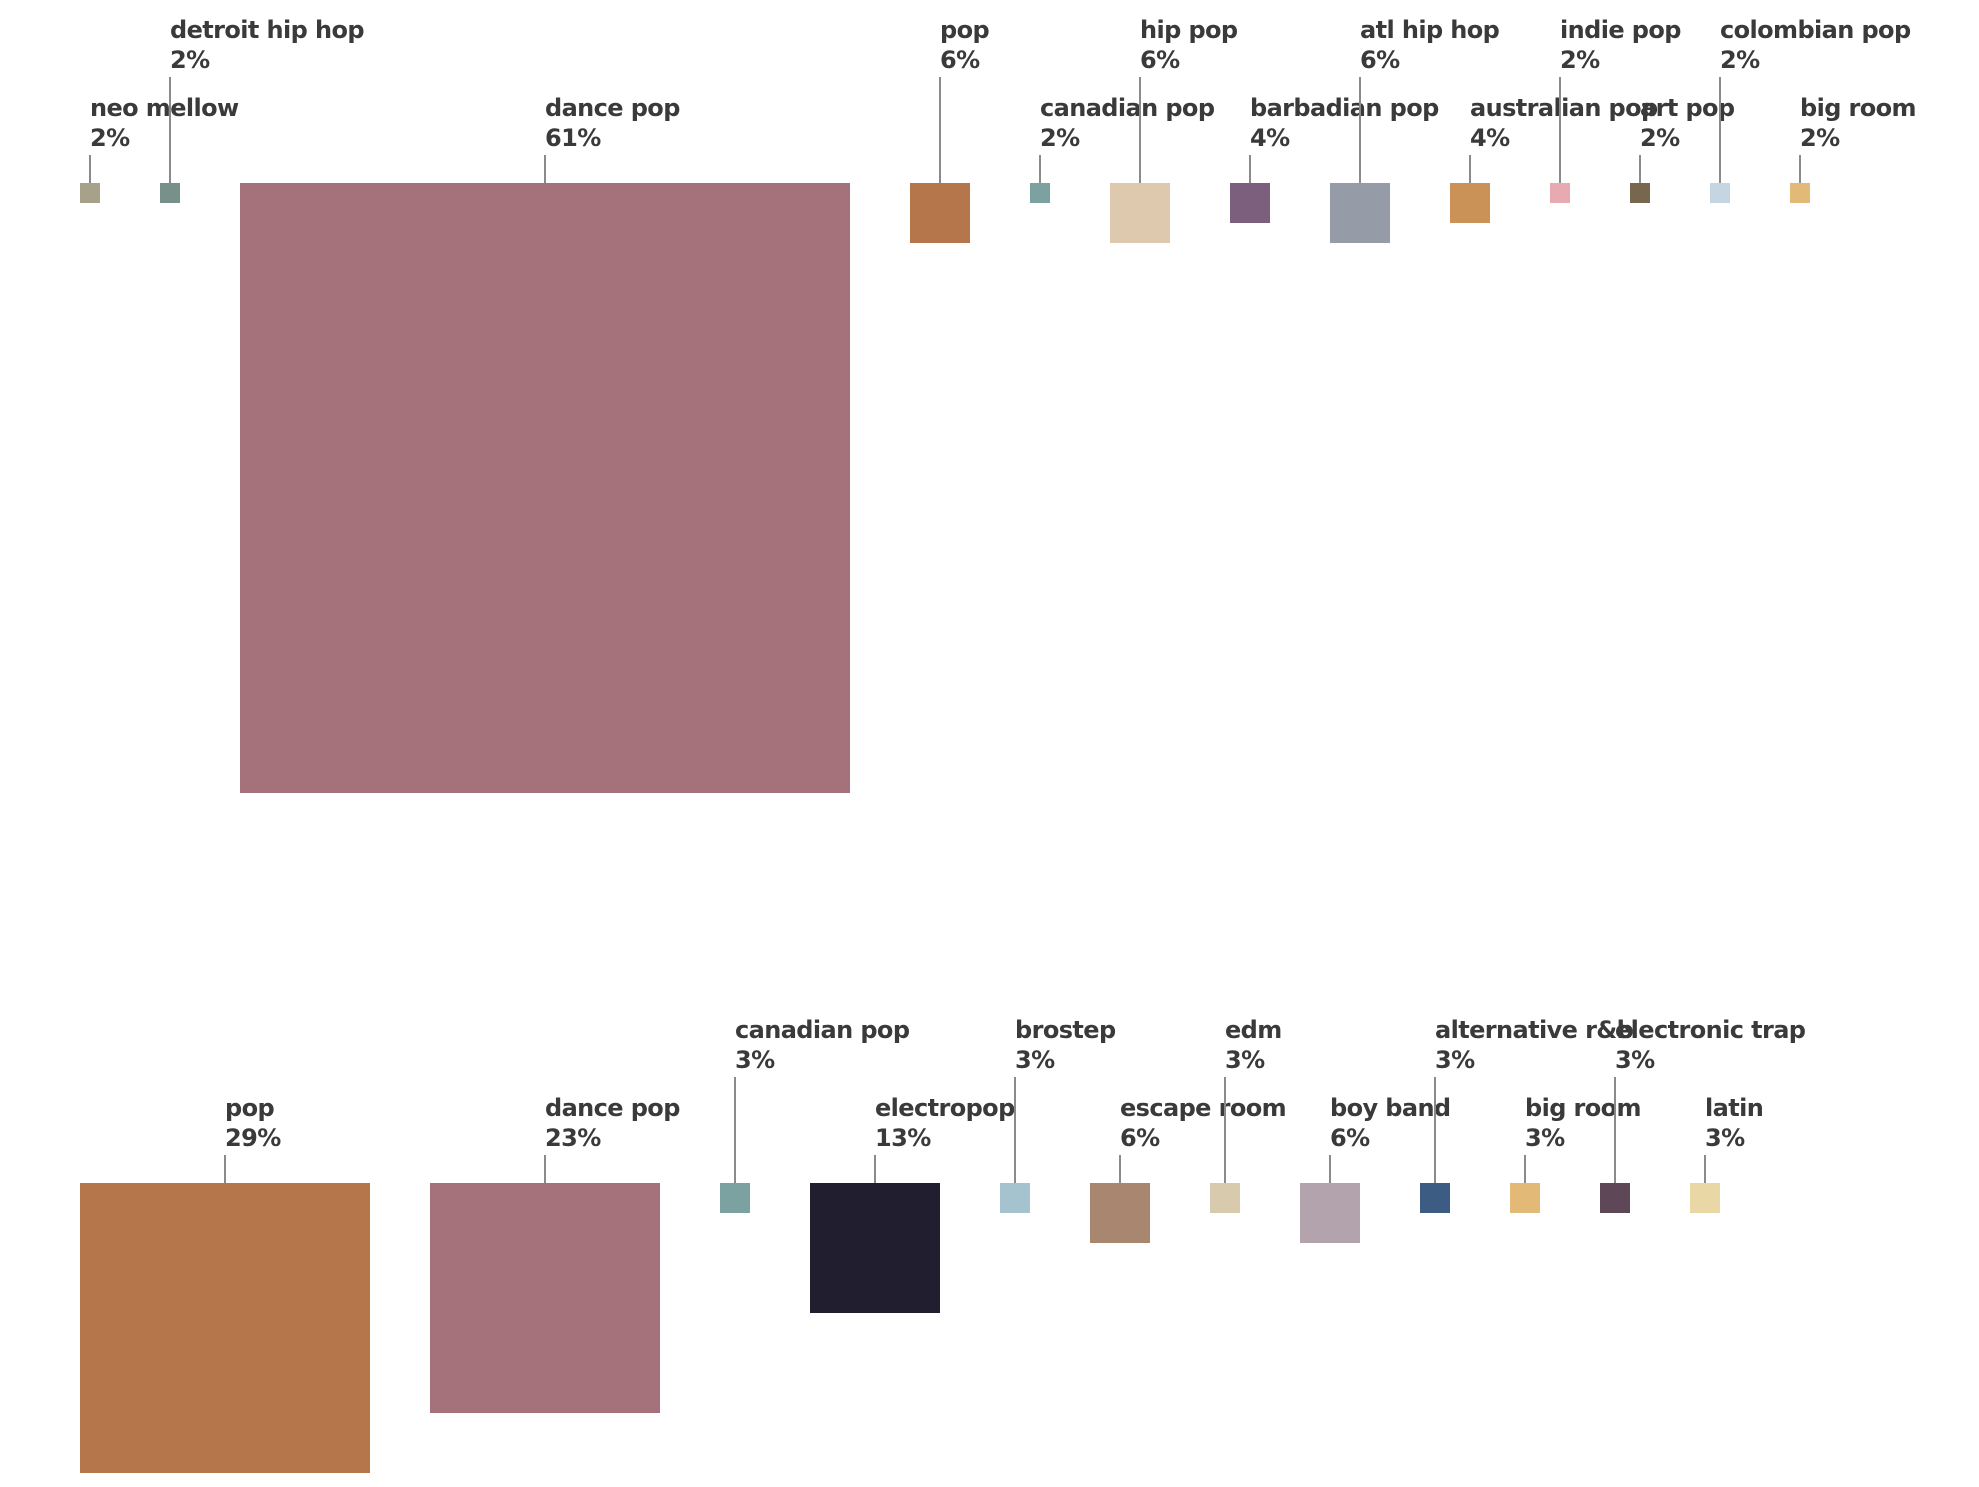 The image size is (1979, 1487). I want to click on genre-label: electronic trap 3%, so click(1710, 1045).